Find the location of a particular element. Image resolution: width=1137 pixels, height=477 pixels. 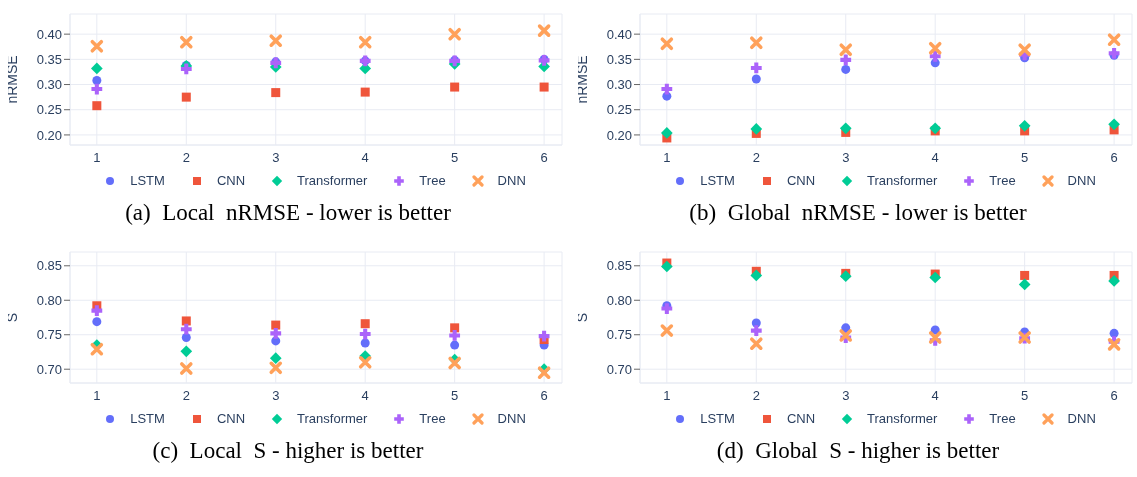

y-axis-title: S is located at coordinates (581, 317).